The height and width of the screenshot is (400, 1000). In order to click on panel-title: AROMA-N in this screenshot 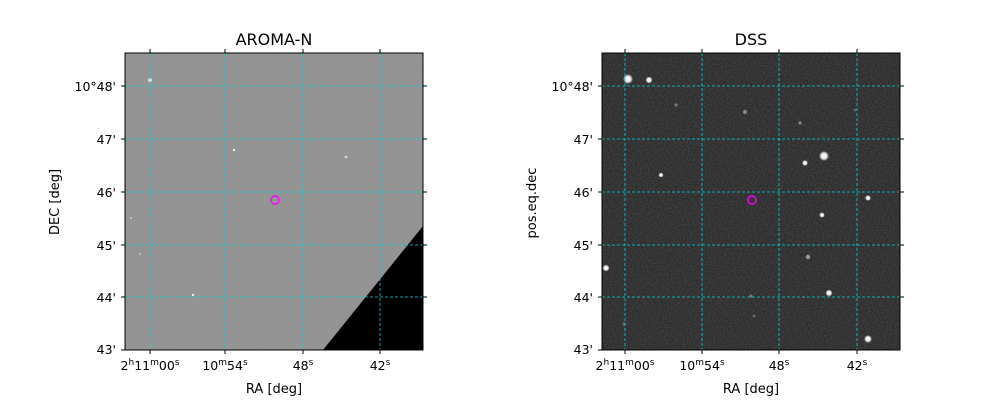, I will do `click(274, 39)`.